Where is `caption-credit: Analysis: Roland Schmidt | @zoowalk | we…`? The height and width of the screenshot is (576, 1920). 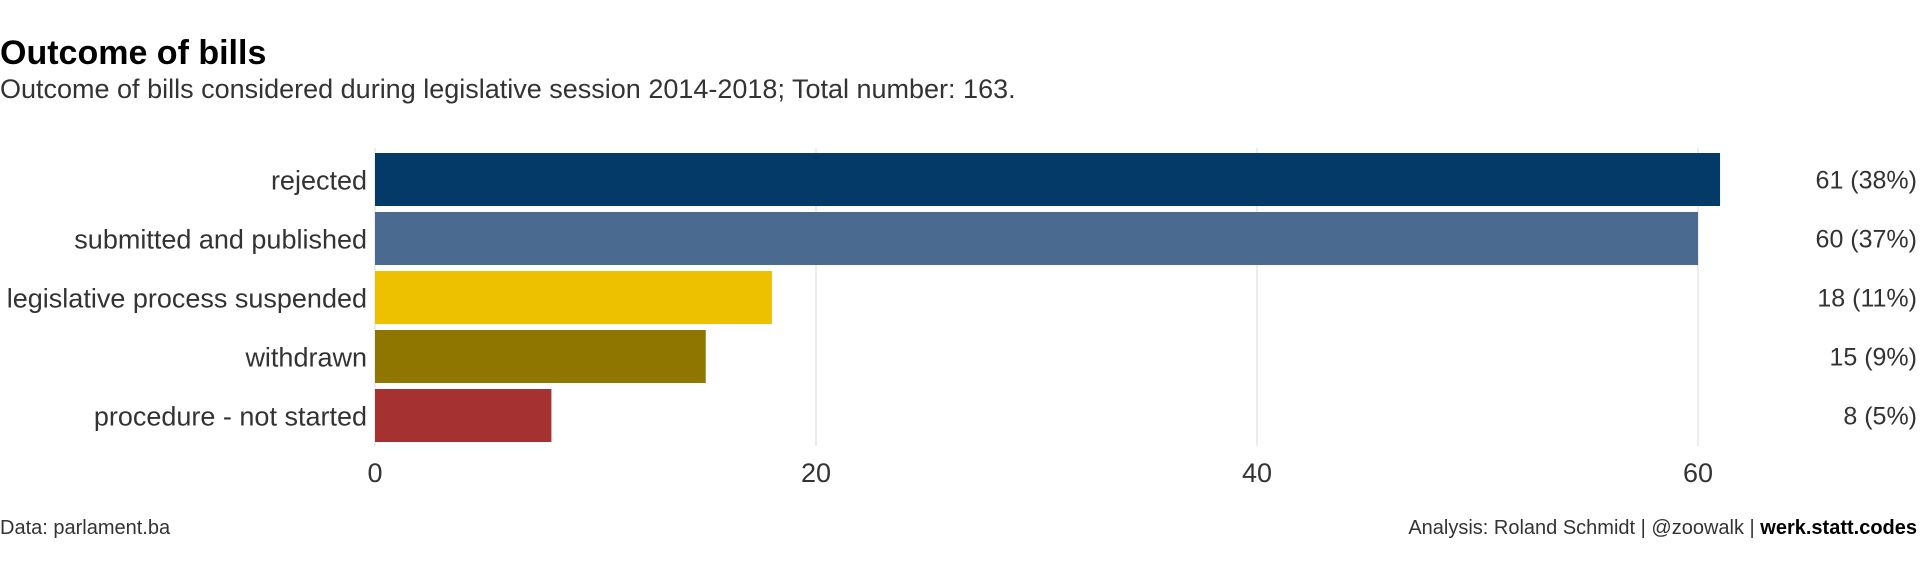
caption-credit: Analysis: Roland Schmidt | @zoowalk | we… is located at coordinates (1662, 528).